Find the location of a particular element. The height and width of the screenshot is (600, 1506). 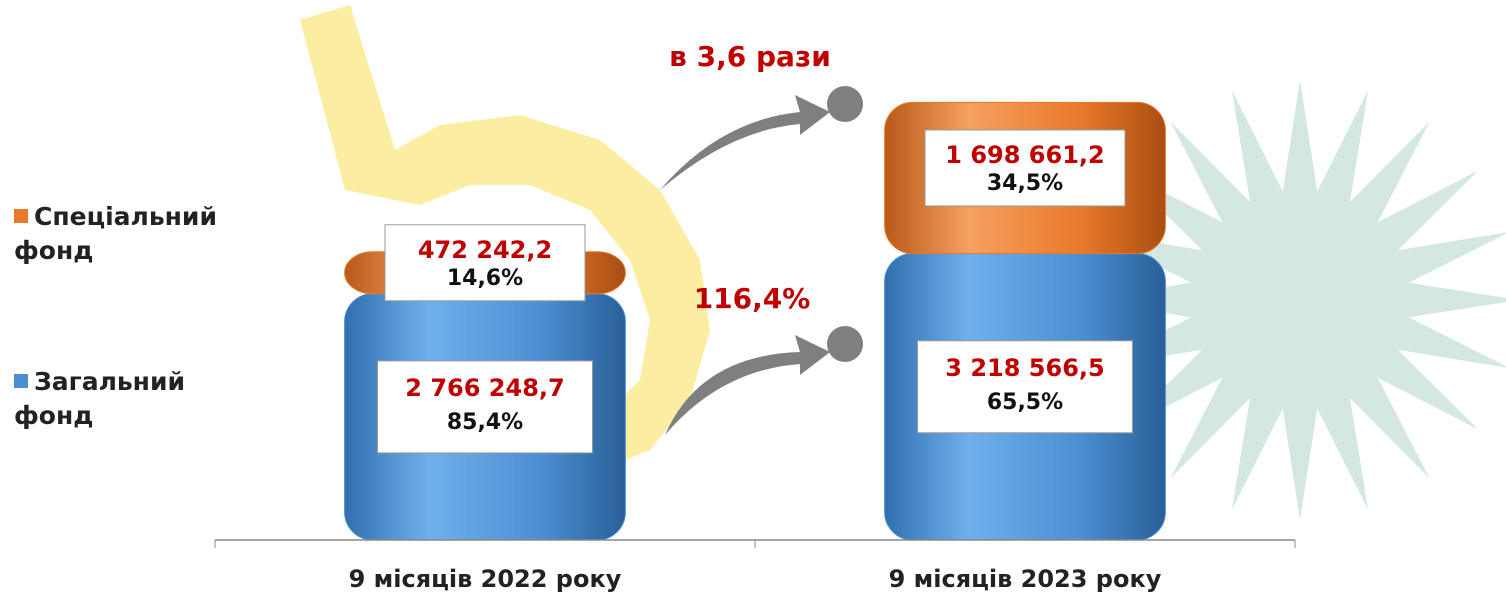

data-label-share: 65,5% is located at coordinates (1025, 402).